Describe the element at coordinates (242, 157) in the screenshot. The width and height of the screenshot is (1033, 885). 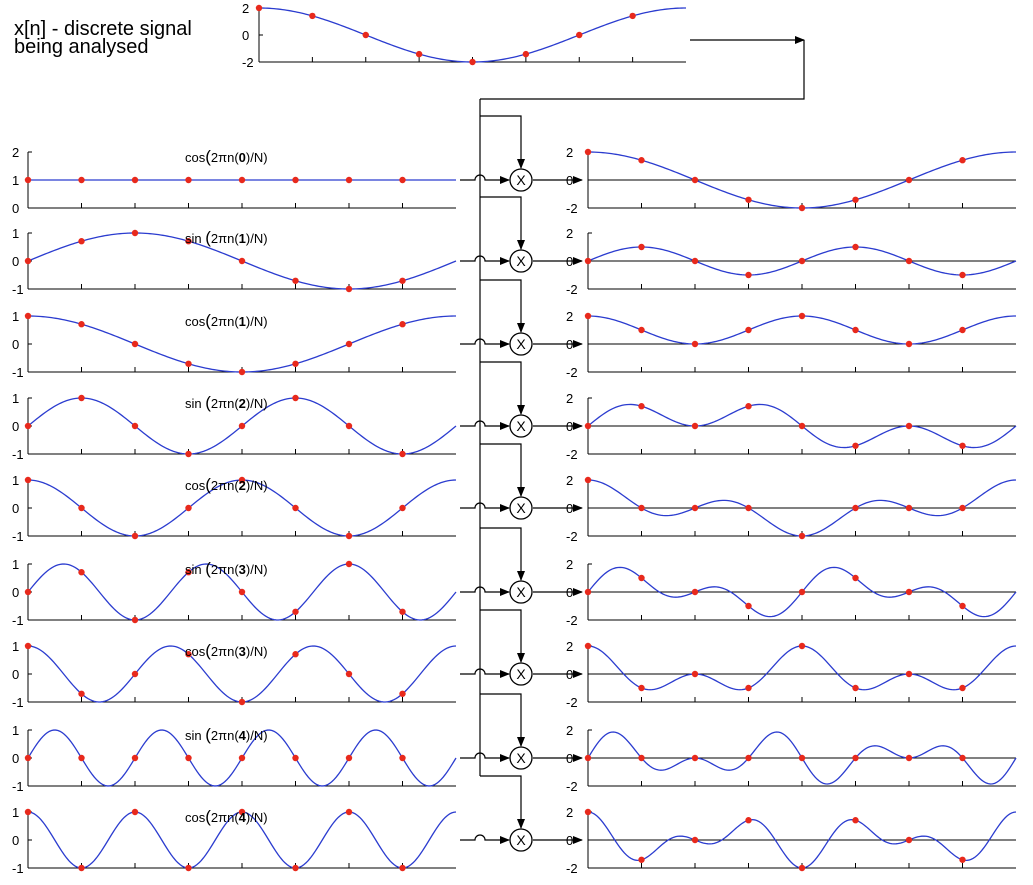
I see `label-part: 0` at that location.